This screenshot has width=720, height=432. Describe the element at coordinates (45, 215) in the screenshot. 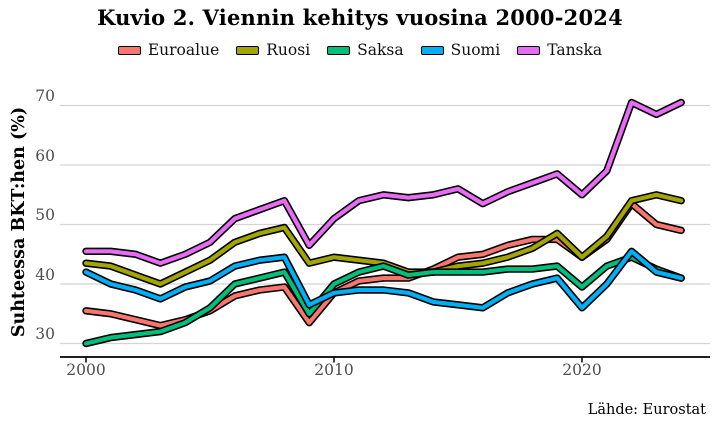

I see `y-tick-label-50: 50` at that location.